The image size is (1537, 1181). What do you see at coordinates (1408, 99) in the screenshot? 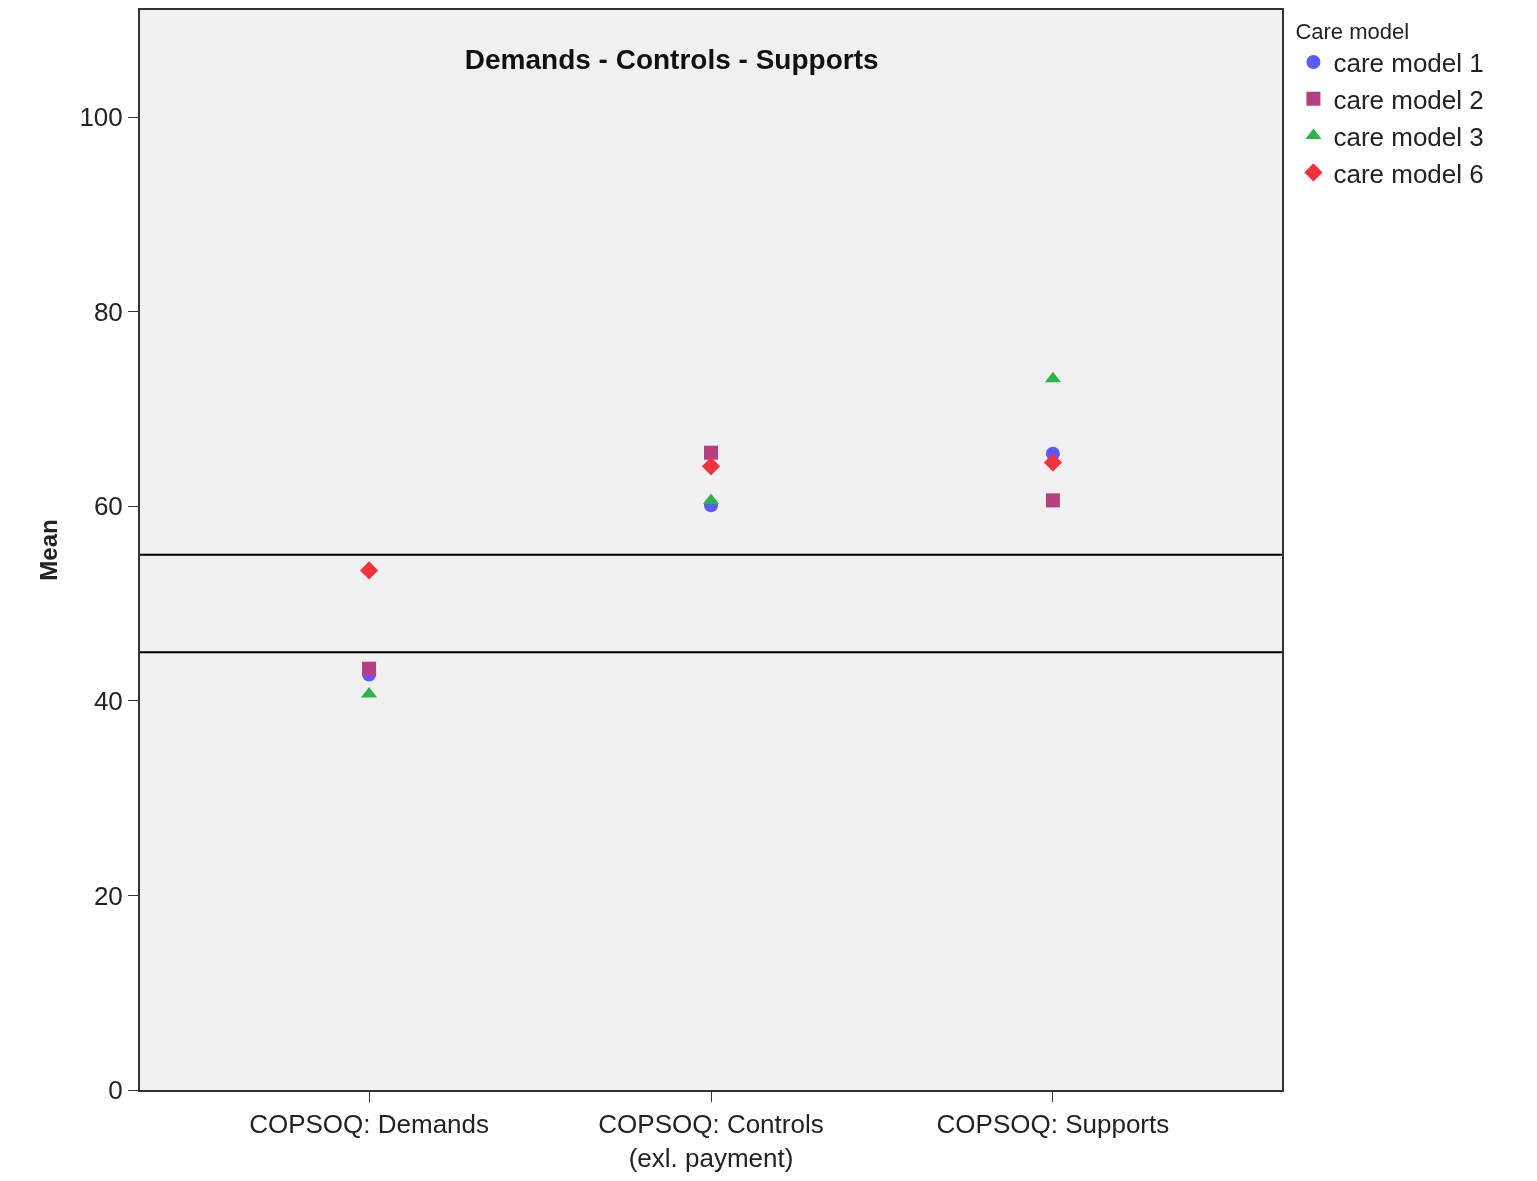
I see `legend-label: care model 2` at bounding box center [1408, 99].